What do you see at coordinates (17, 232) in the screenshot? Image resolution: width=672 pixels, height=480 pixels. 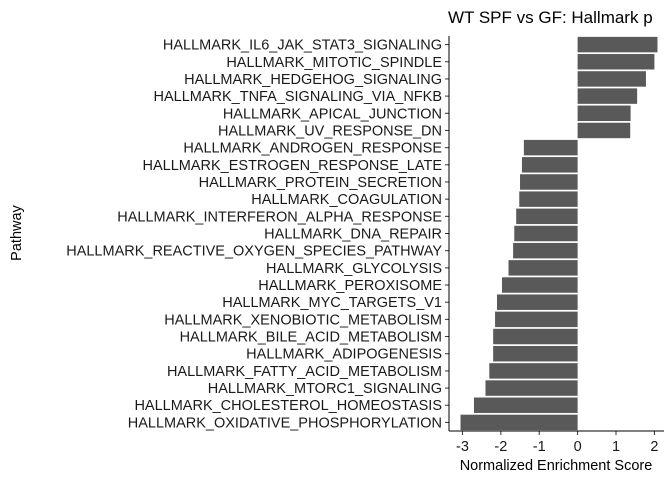 I see `y-axis-title: Pathway` at bounding box center [17, 232].